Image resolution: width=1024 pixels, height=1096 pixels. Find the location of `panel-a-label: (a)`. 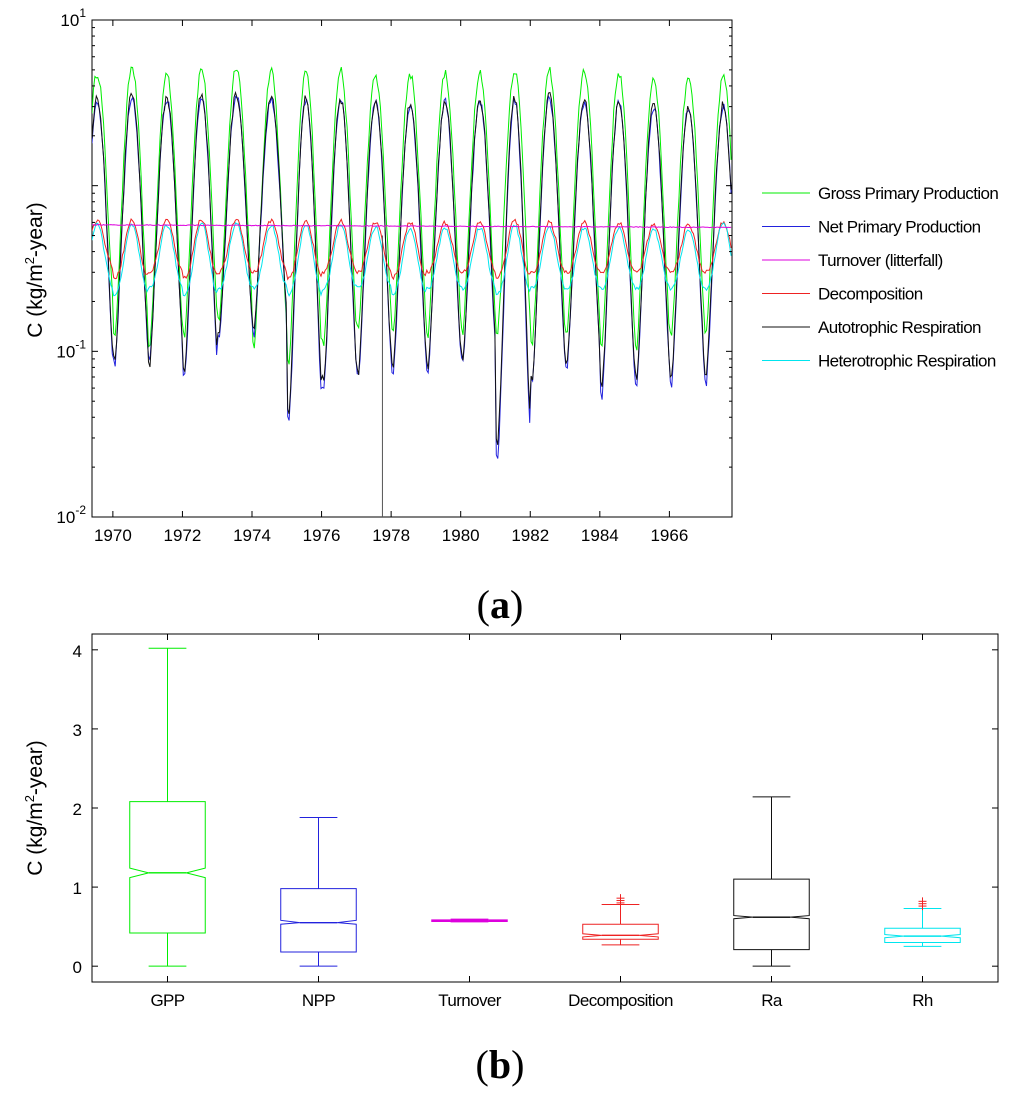

panel-a-label: (a) is located at coordinates (500, 604).